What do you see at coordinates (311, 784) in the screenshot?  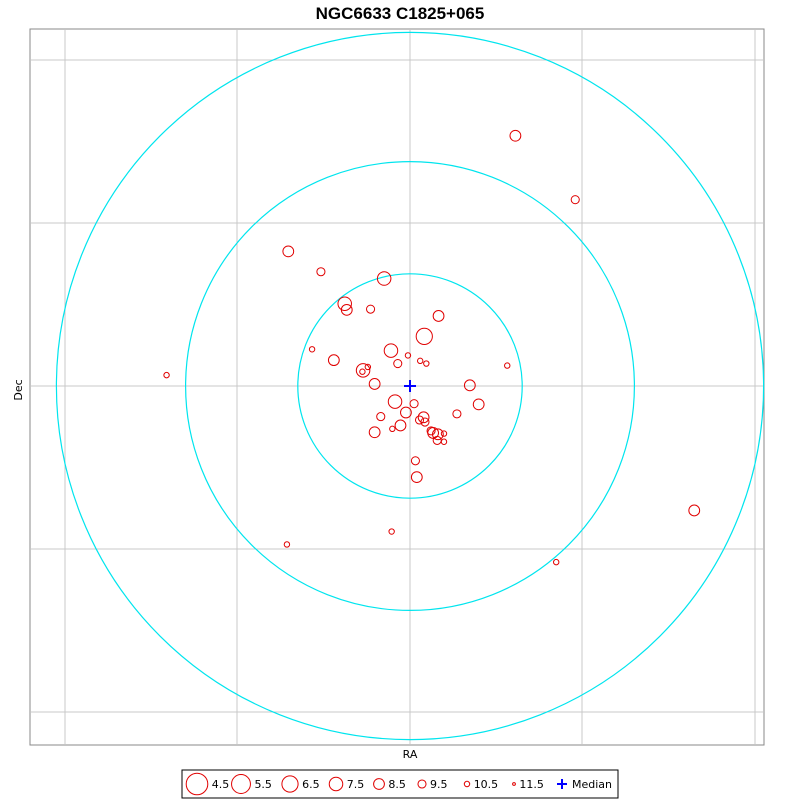 I see `legend-label: 6.5` at bounding box center [311, 784].